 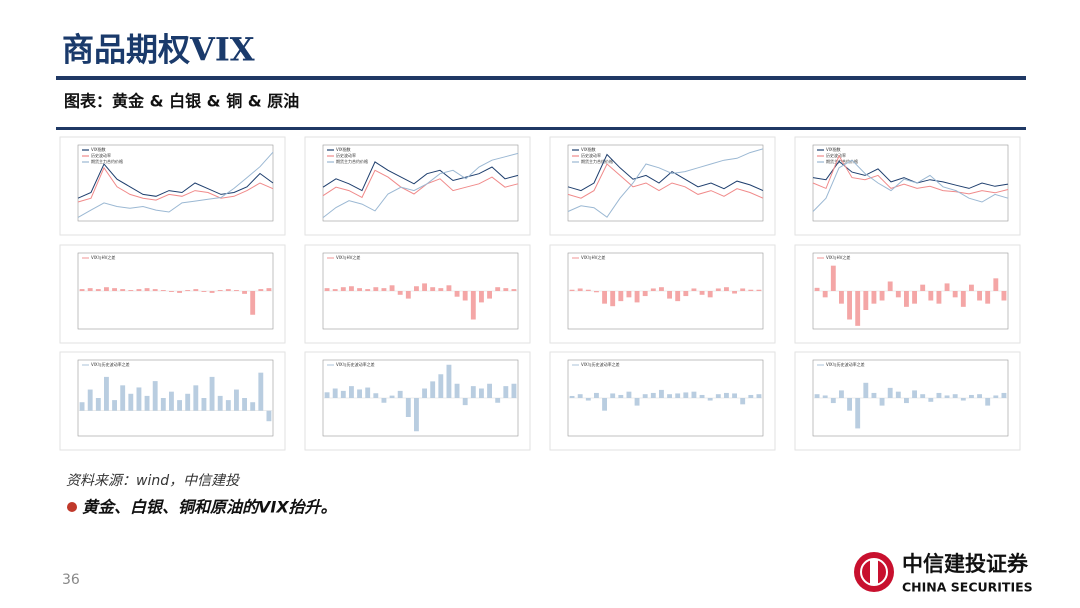 What do you see at coordinates (158, 50) in the screenshot?
I see `slide-title: 商品期权VIX` at bounding box center [158, 50].